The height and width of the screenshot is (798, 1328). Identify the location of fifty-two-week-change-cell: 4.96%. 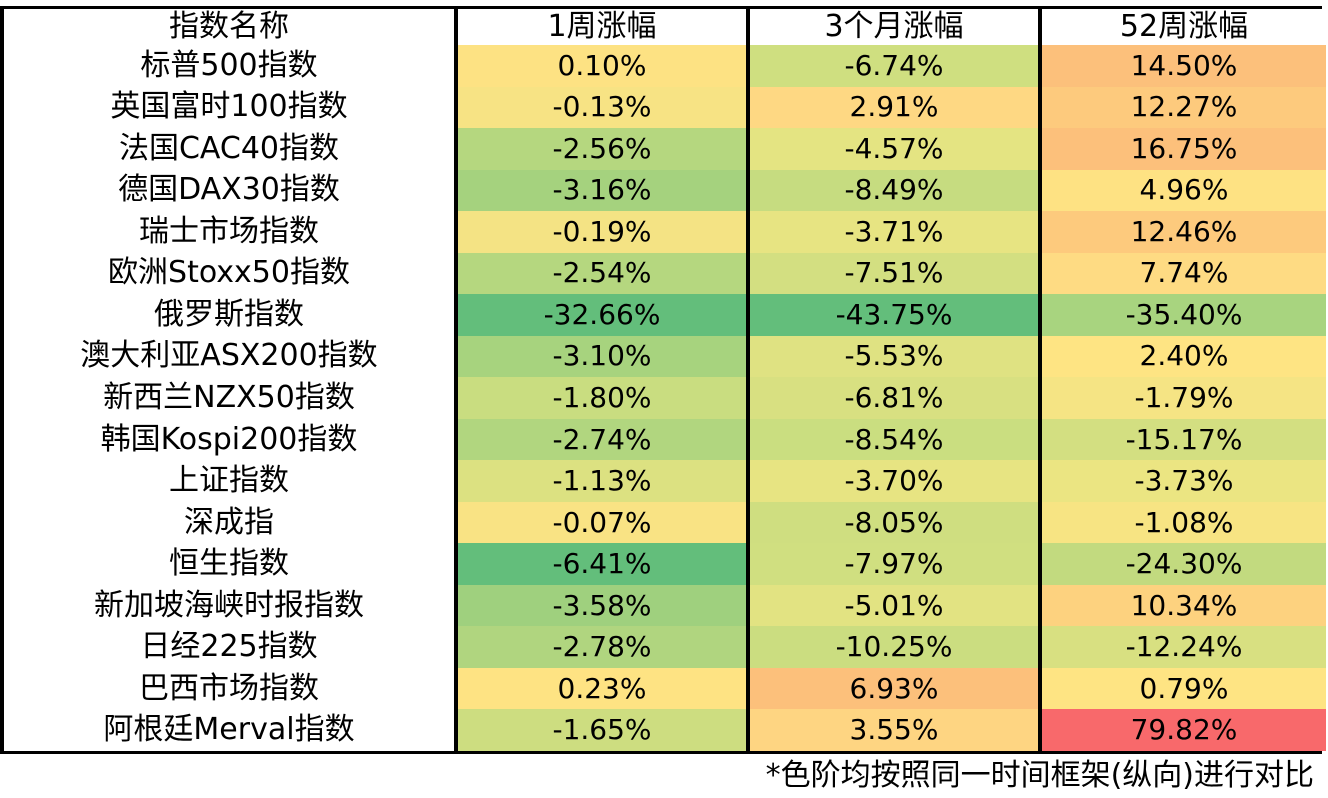
(1184, 190).